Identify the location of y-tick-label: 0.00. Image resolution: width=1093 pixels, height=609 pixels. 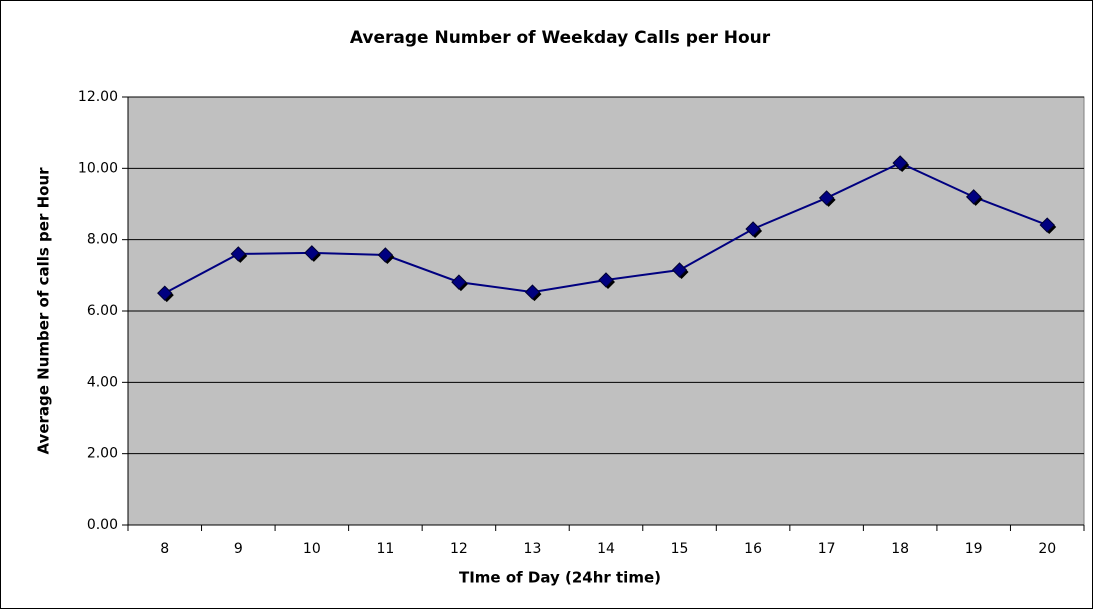
(102, 525).